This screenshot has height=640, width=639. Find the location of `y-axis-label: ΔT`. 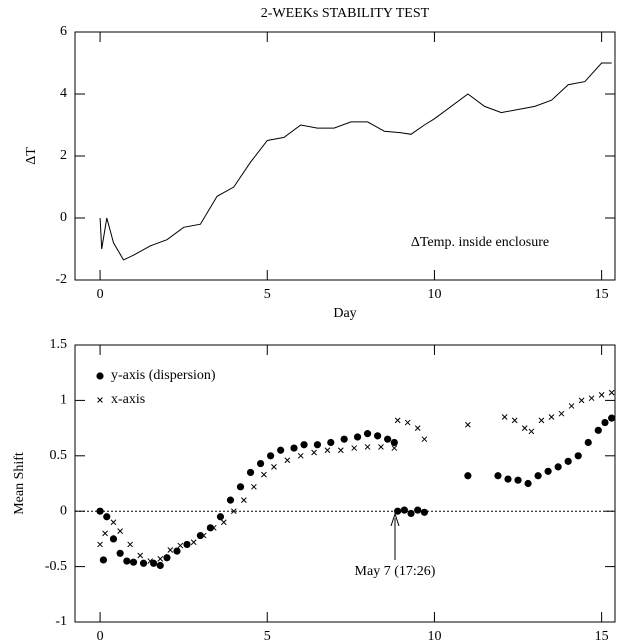

y-axis-label: ΔT is located at coordinates (31, 156).